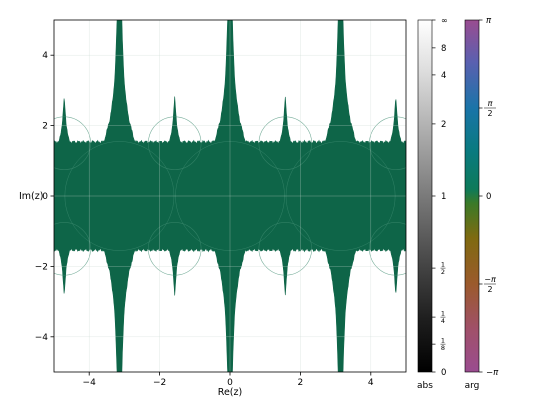  Describe the element at coordinates (42, 338) in the screenshot. I see `y-tick-label: −4` at that location.